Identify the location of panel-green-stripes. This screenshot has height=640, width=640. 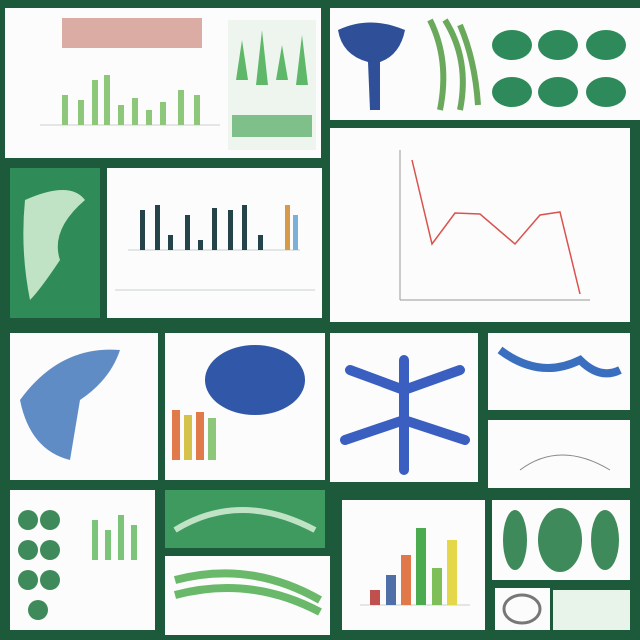
(245, 519).